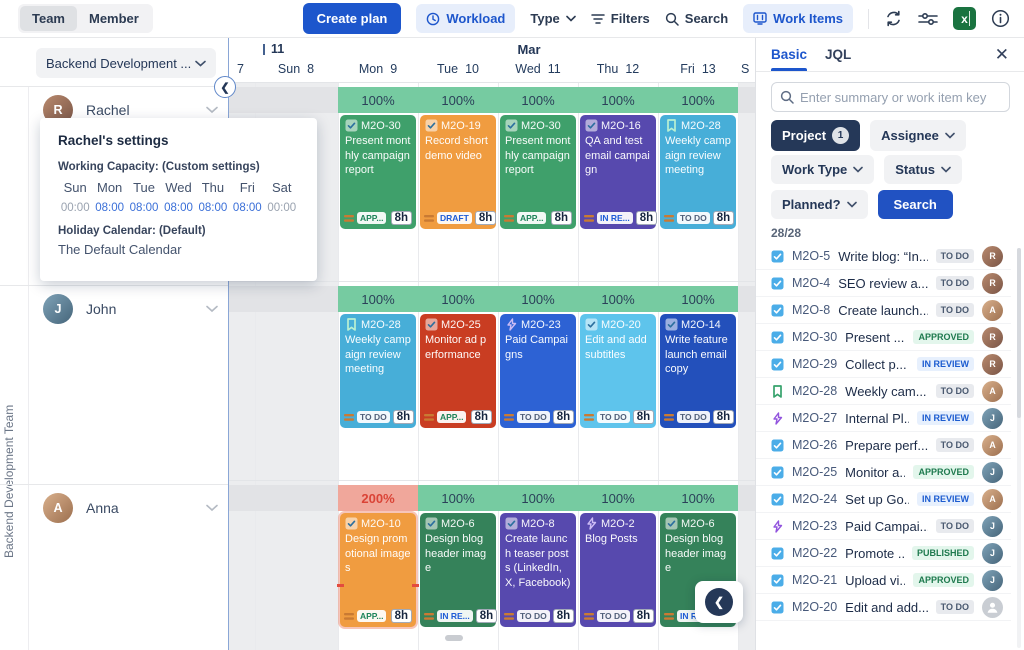 The image size is (1024, 650). What do you see at coordinates (459, 570) in the screenshot?
I see `work-item-card-m2o-6: M2O-6 Design blog header image IN RE...8h` at bounding box center [459, 570].